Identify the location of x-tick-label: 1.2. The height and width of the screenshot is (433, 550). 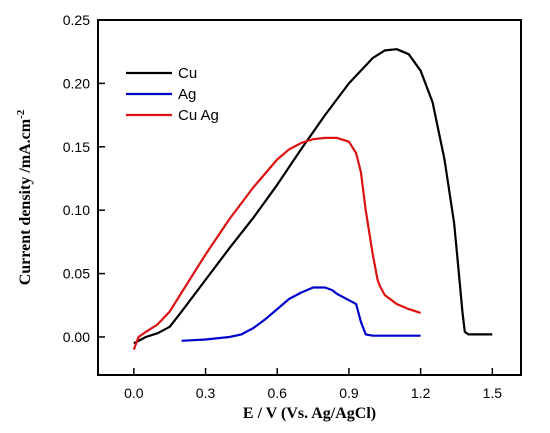
(421, 393).